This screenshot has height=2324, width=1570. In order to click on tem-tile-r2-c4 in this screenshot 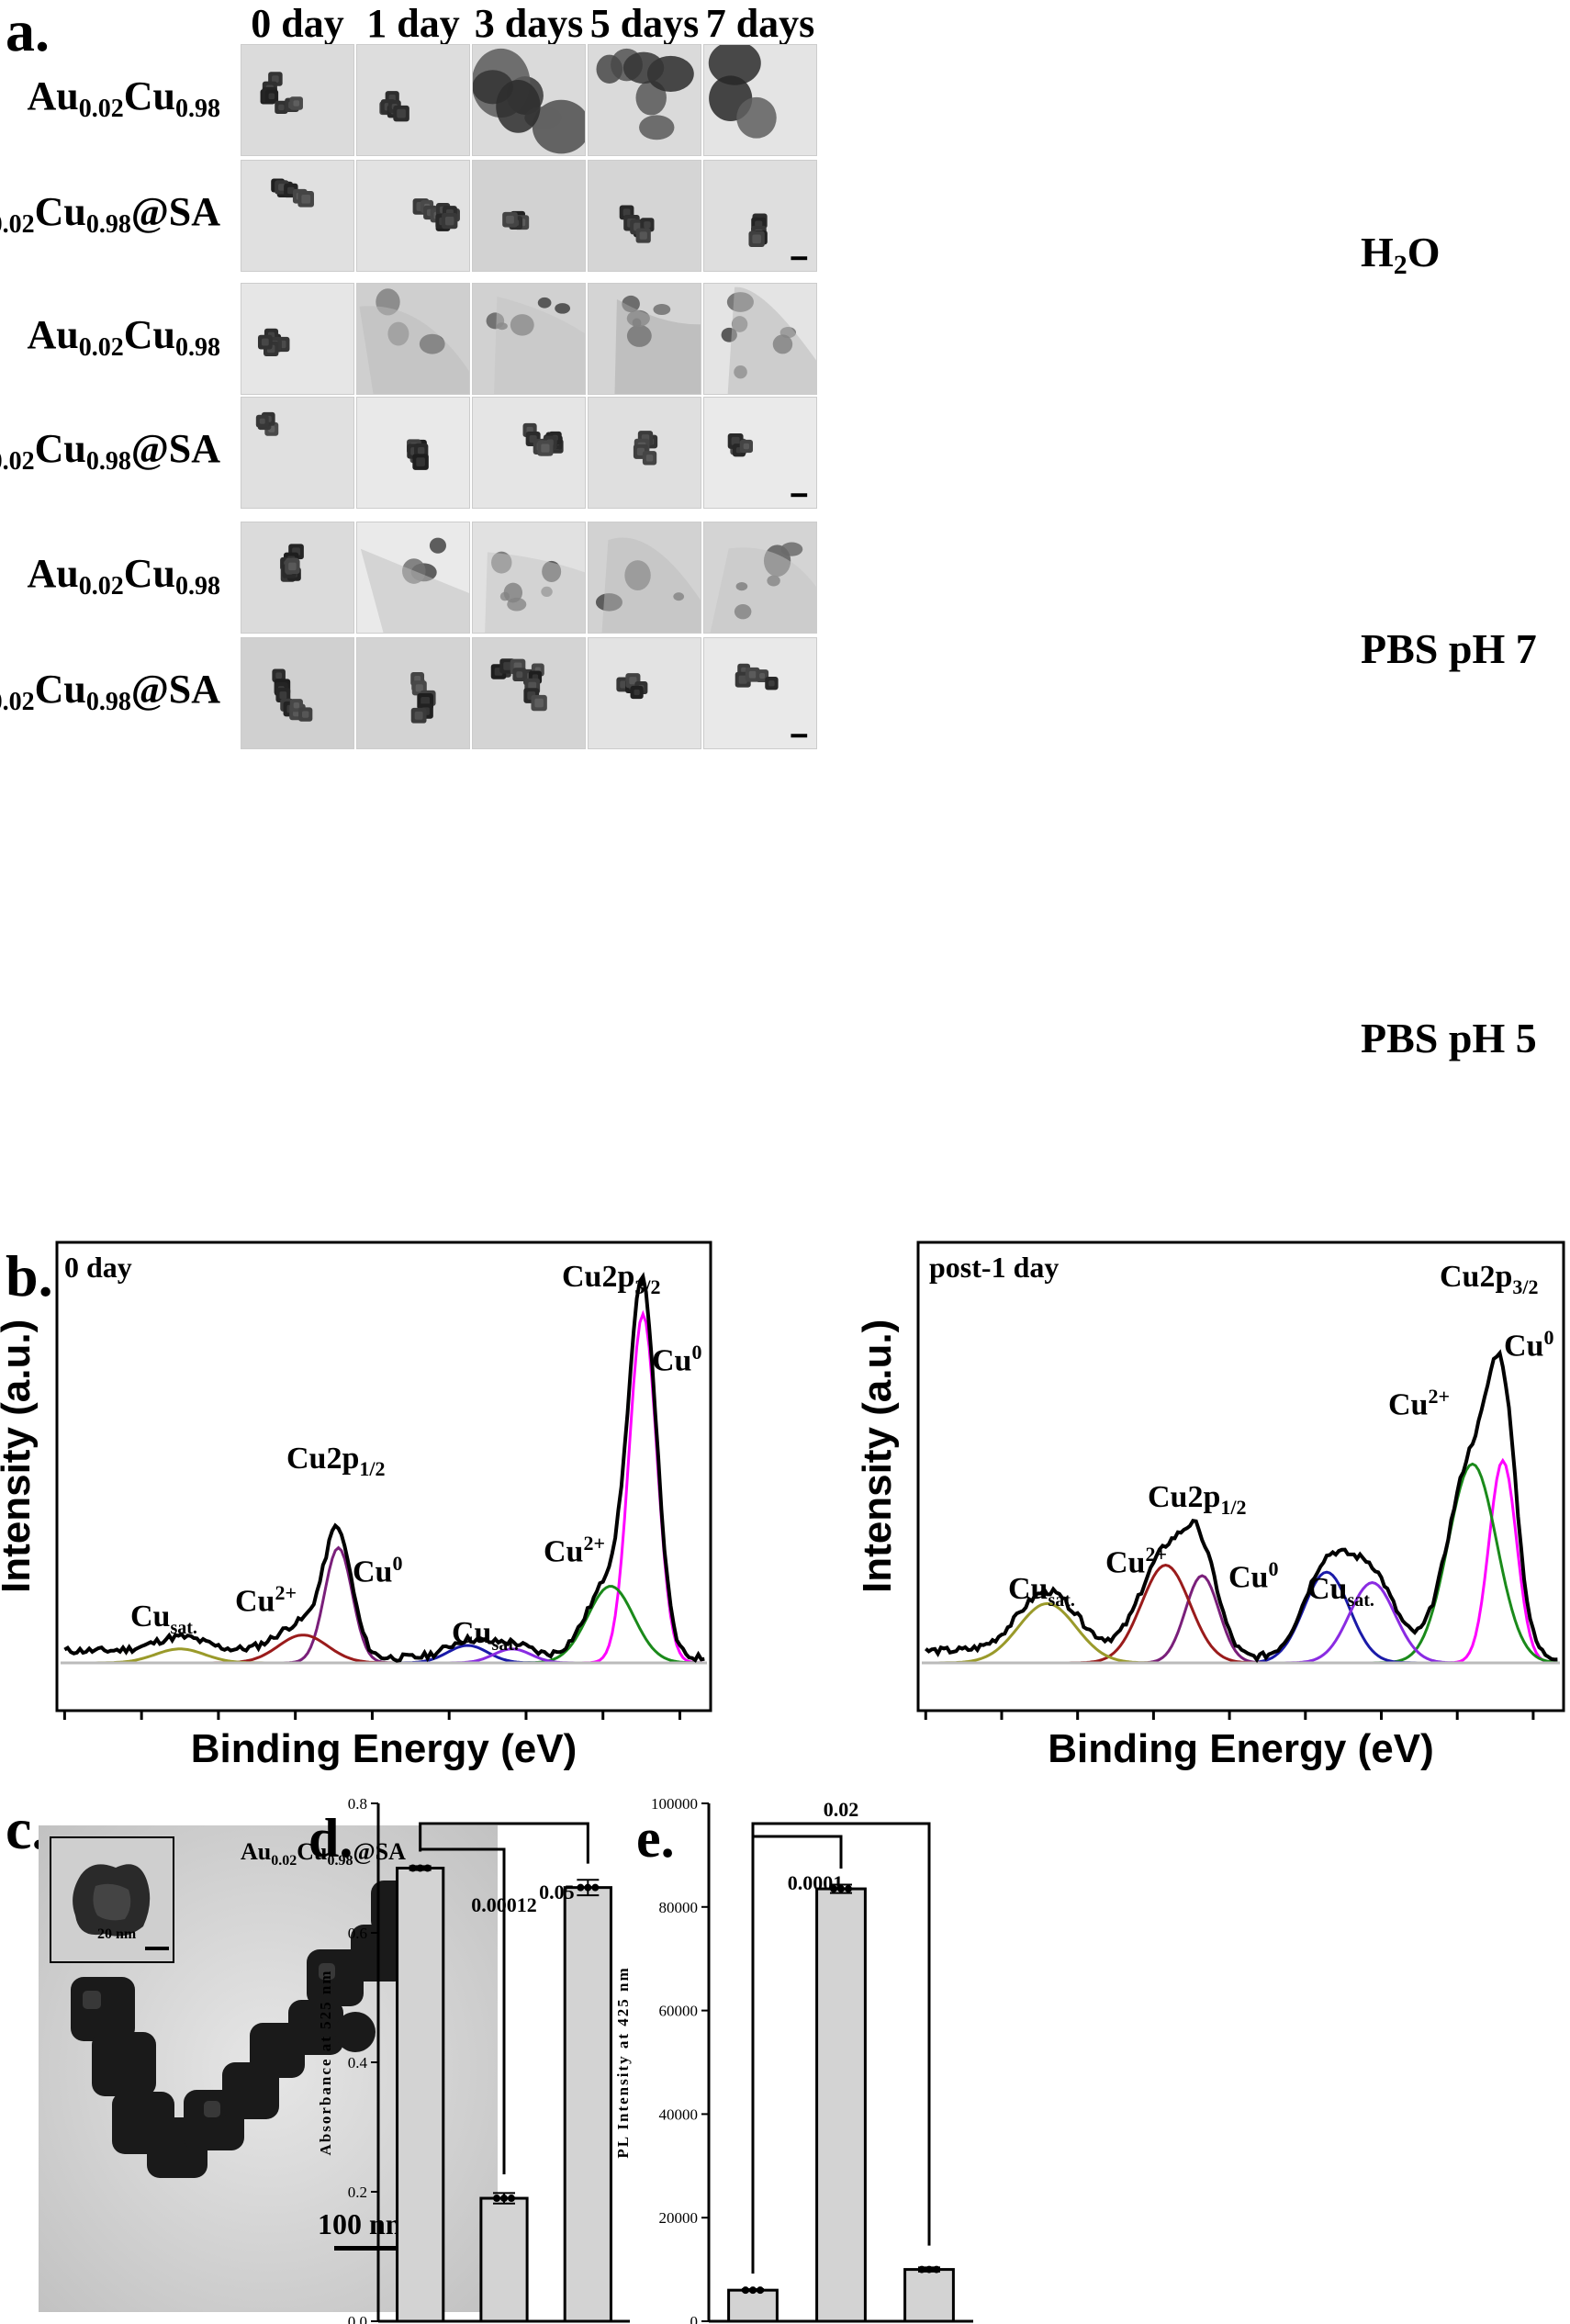, I will do `click(760, 339)`.